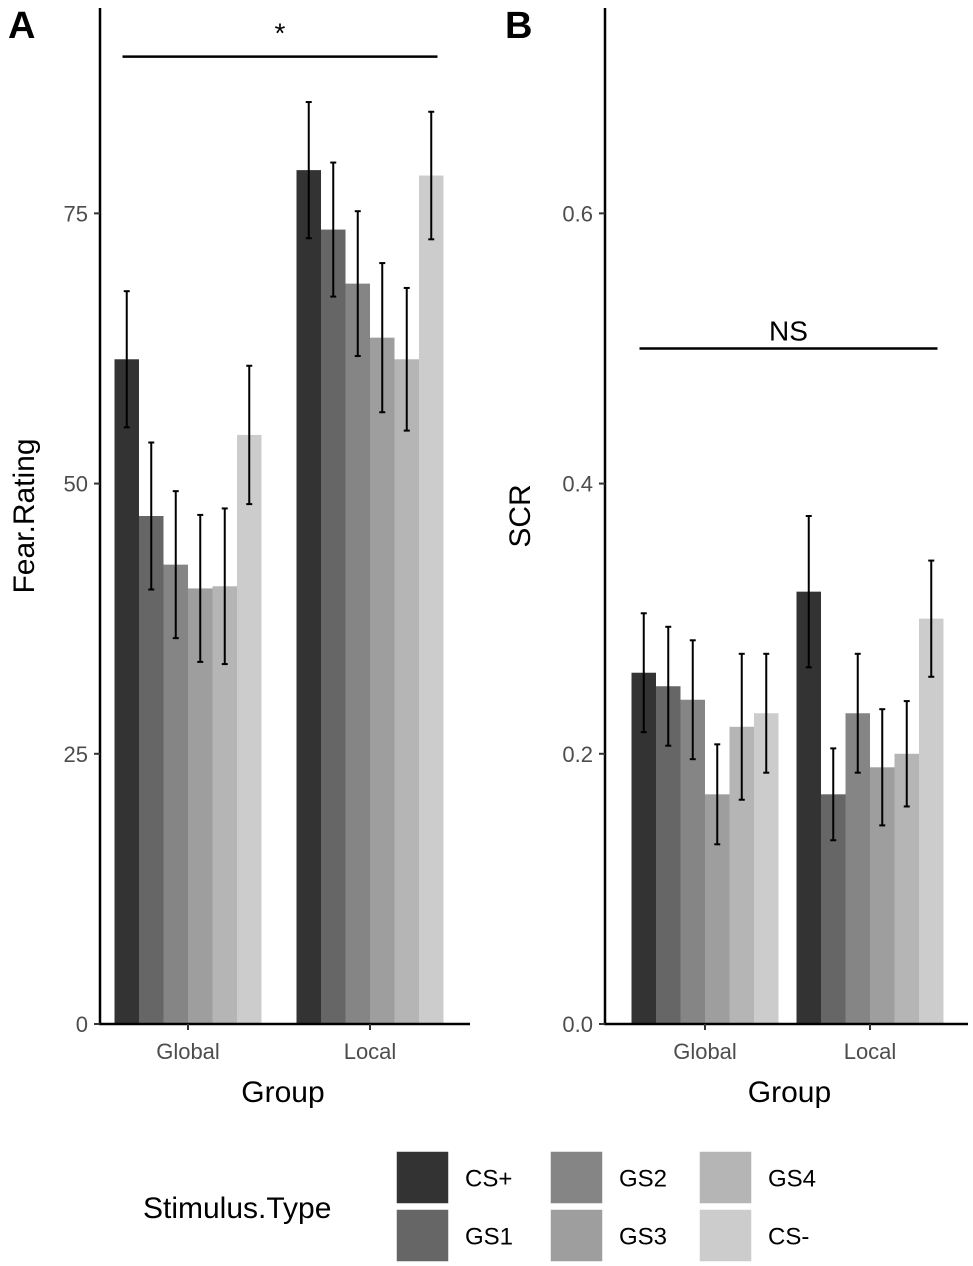 This screenshot has width=973, height=1266. What do you see at coordinates (576, 1235) in the screenshot?
I see `legend-key-GS3` at bounding box center [576, 1235].